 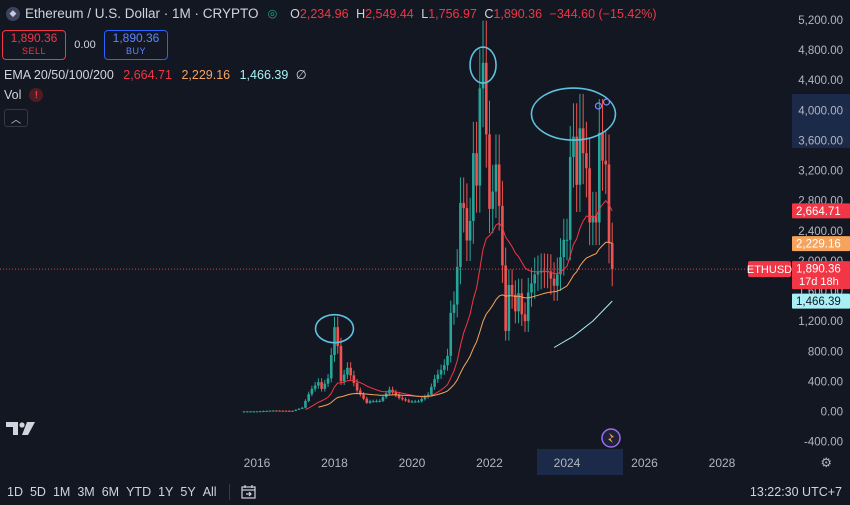 What do you see at coordinates (209, 491) in the screenshot?
I see `timeframe-all: All` at bounding box center [209, 491].